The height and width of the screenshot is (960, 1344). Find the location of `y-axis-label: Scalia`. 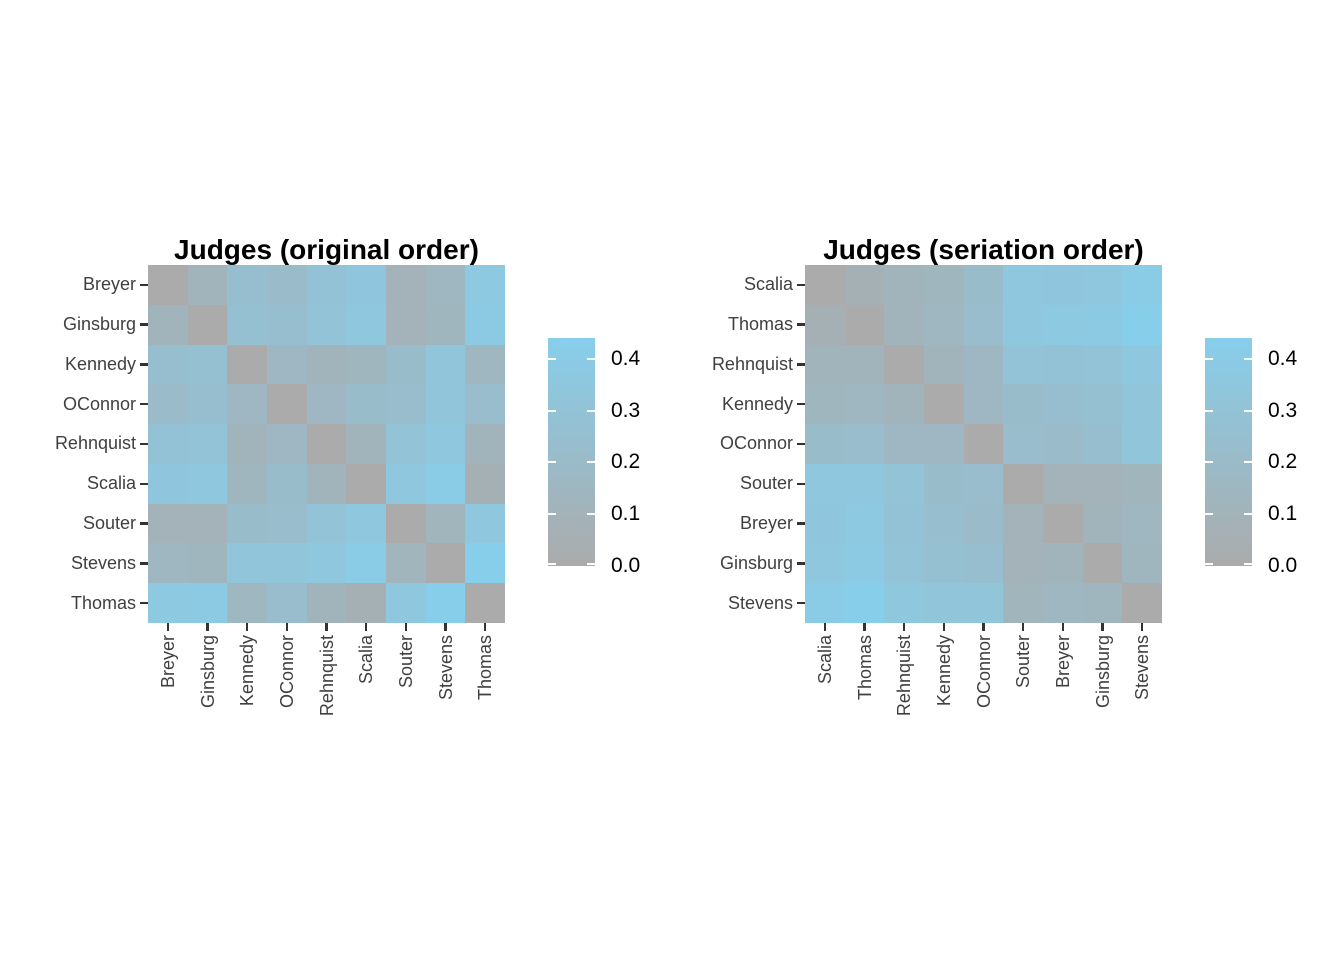

y-axis-label: Scalia is located at coordinates (768, 284).